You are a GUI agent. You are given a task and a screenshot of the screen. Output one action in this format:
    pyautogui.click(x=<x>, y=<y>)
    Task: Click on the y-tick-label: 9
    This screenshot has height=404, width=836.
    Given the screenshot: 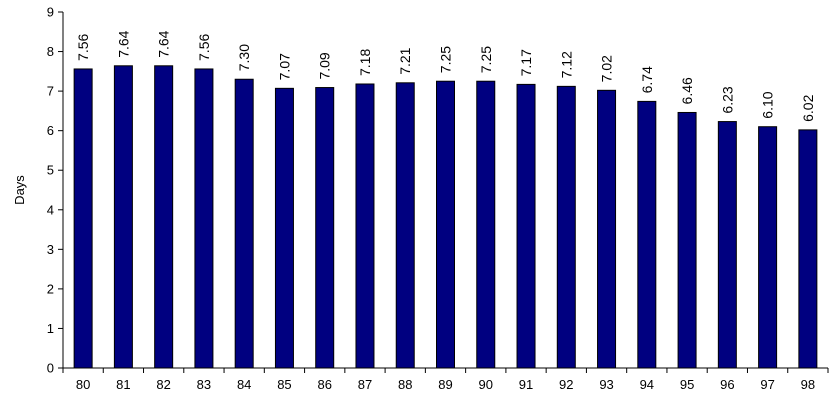 What is the action you would take?
    pyautogui.click(x=50, y=12)
    